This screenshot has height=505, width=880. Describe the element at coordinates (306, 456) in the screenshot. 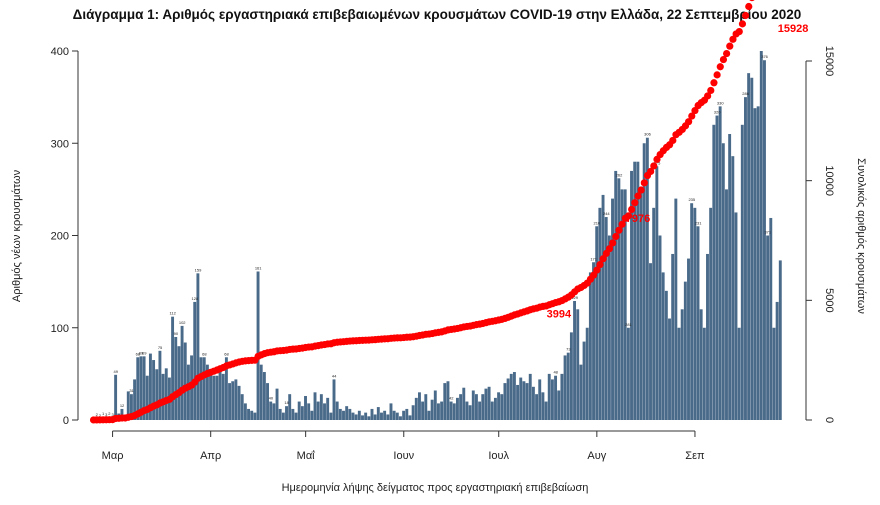

I see `x-tick-label: Μαΐ` at that location.